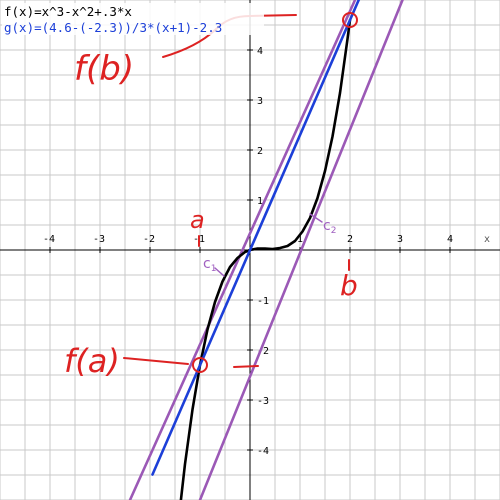  Describe the element at coordinates (487, 239) in the screenshot. I see `x-axis-label: x` at that location.